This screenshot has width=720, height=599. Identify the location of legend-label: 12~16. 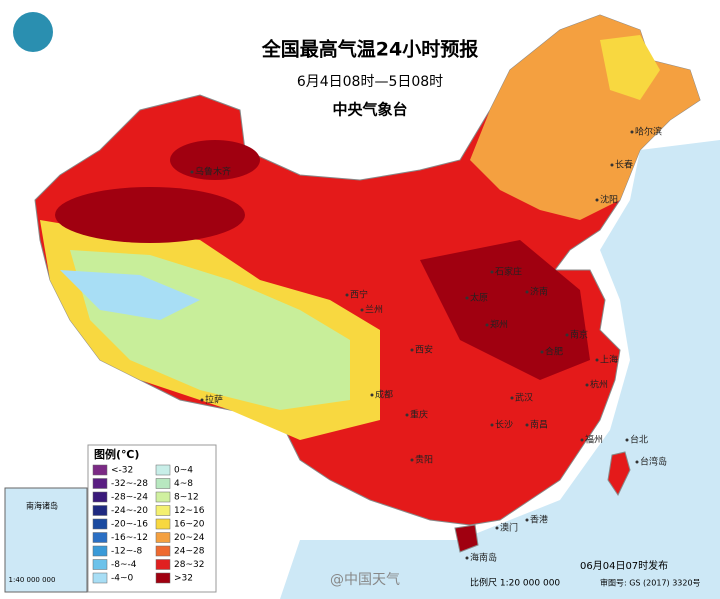
(189, 511).